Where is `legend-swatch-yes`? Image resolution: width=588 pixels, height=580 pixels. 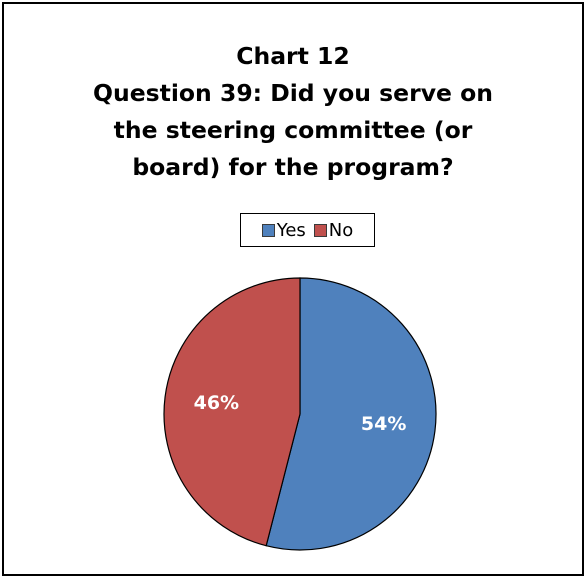 legend-swatch-yes is located at coordinates (268, 230).